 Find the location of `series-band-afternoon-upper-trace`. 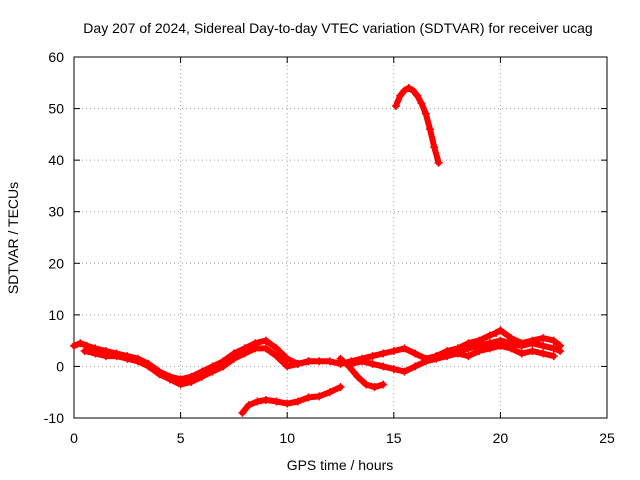

series-band-afternoon-upper-trace is located at coordinates (498, 343).